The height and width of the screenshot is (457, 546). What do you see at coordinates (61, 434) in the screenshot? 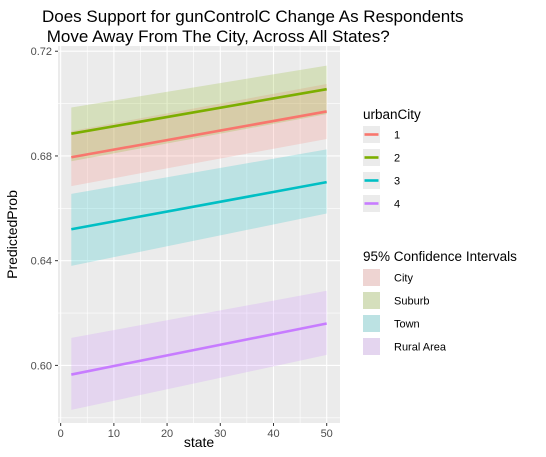
I see `x-tick-label: 0` at bounding box center [61, 434].